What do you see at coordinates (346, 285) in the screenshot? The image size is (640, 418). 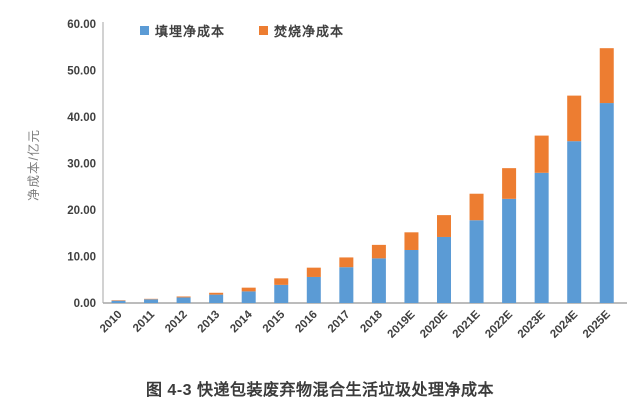 I see `bar-segment-2017-landfill` at bounding box center [346, 285].